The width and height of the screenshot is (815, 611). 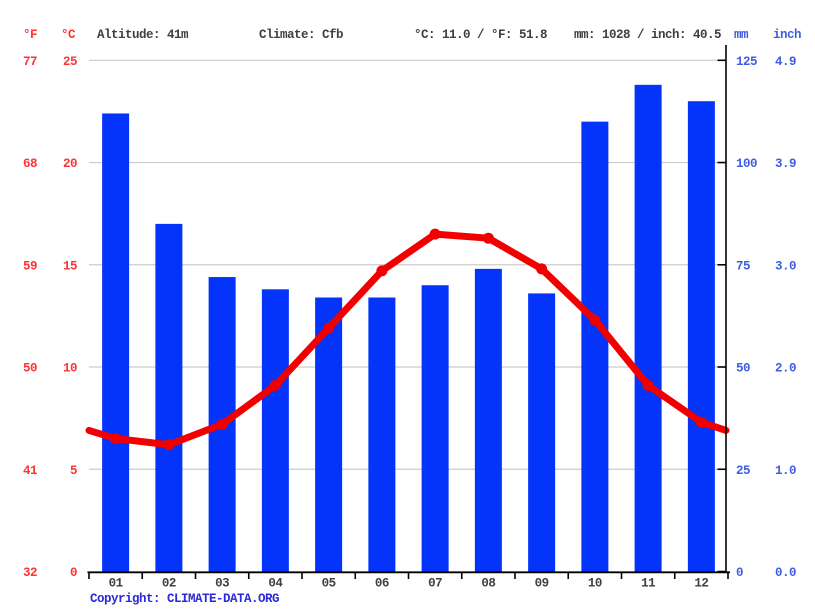 What do you see at coordinates (743, 266) in the screenshot?
I see `mm-axis-tick-label: 75` at bounding box center [743, 266].